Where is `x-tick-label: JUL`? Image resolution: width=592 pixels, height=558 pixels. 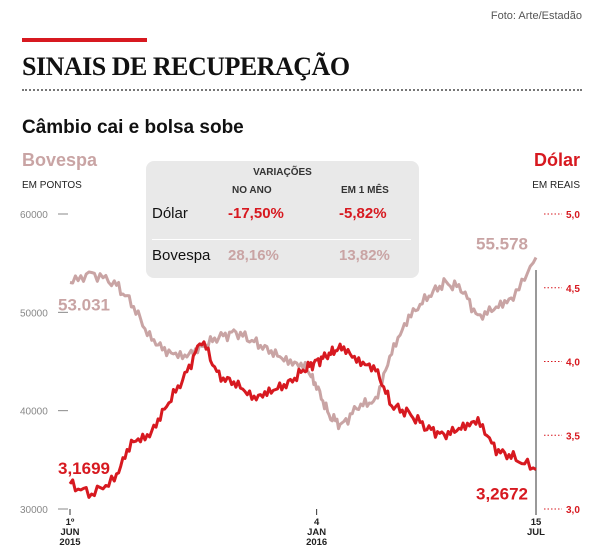
x-tick-label: JUL is located at coordinates (536, 532).